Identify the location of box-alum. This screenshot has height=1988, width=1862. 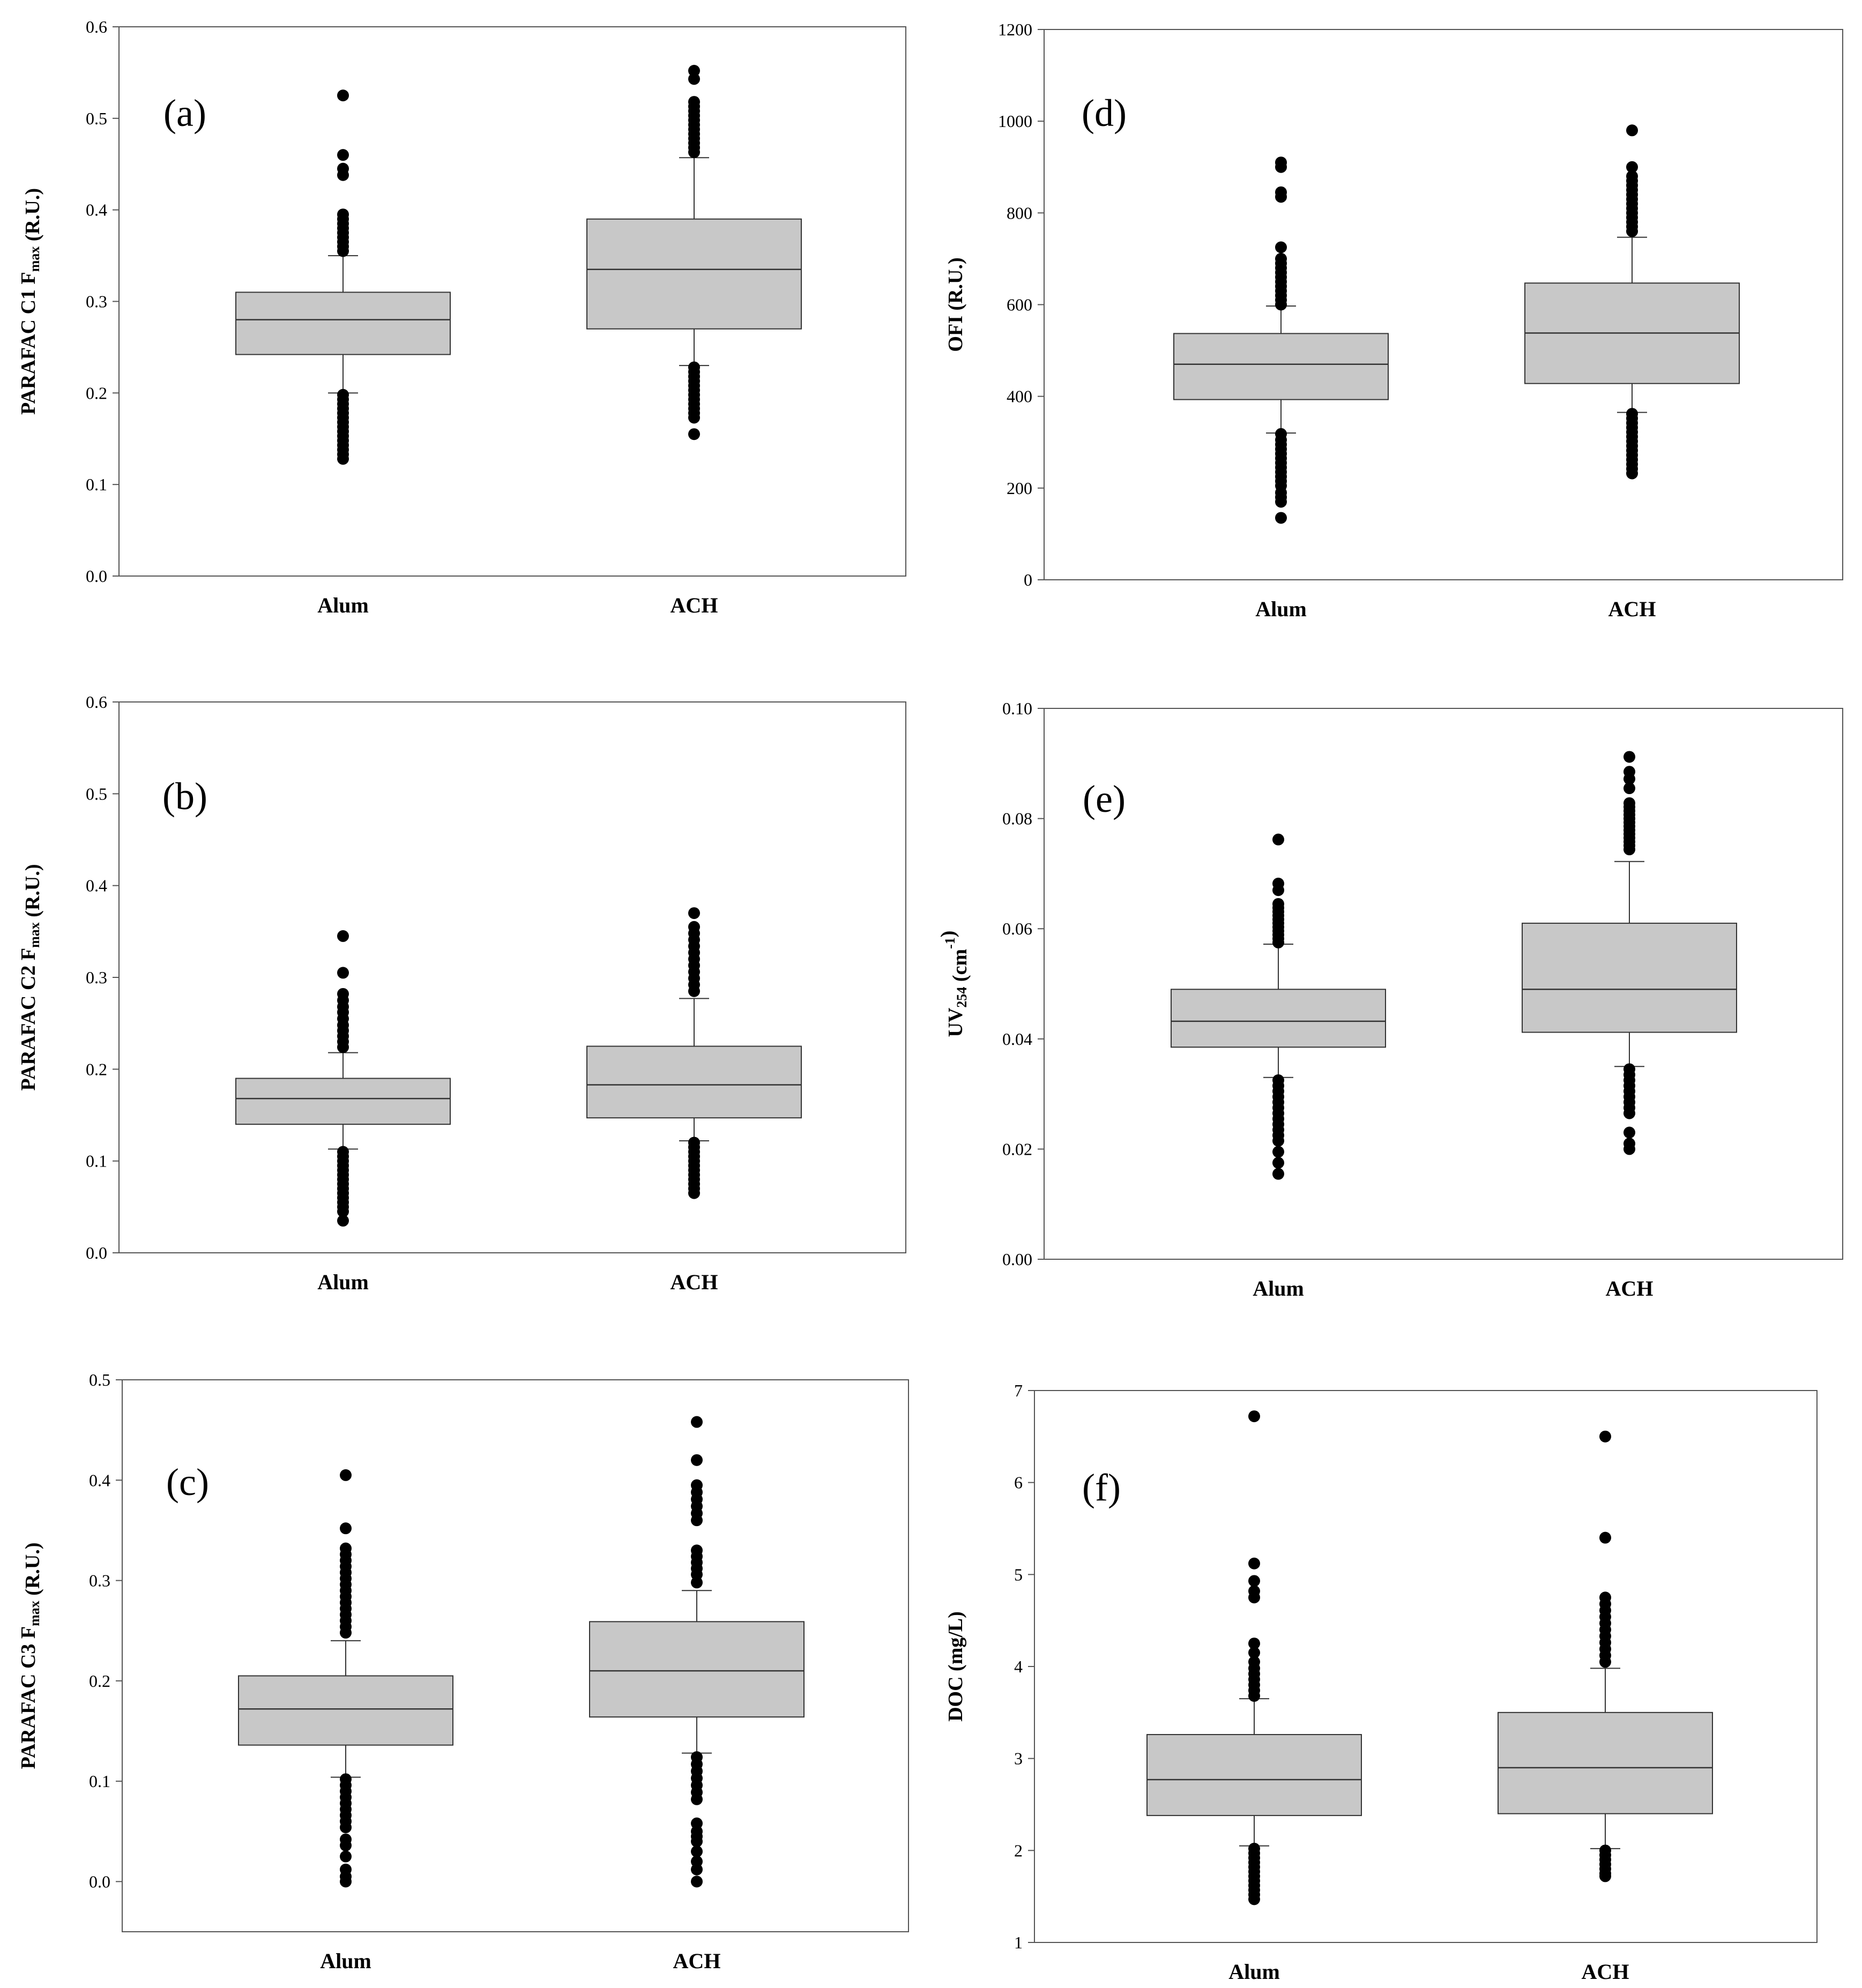
(345, 1678).